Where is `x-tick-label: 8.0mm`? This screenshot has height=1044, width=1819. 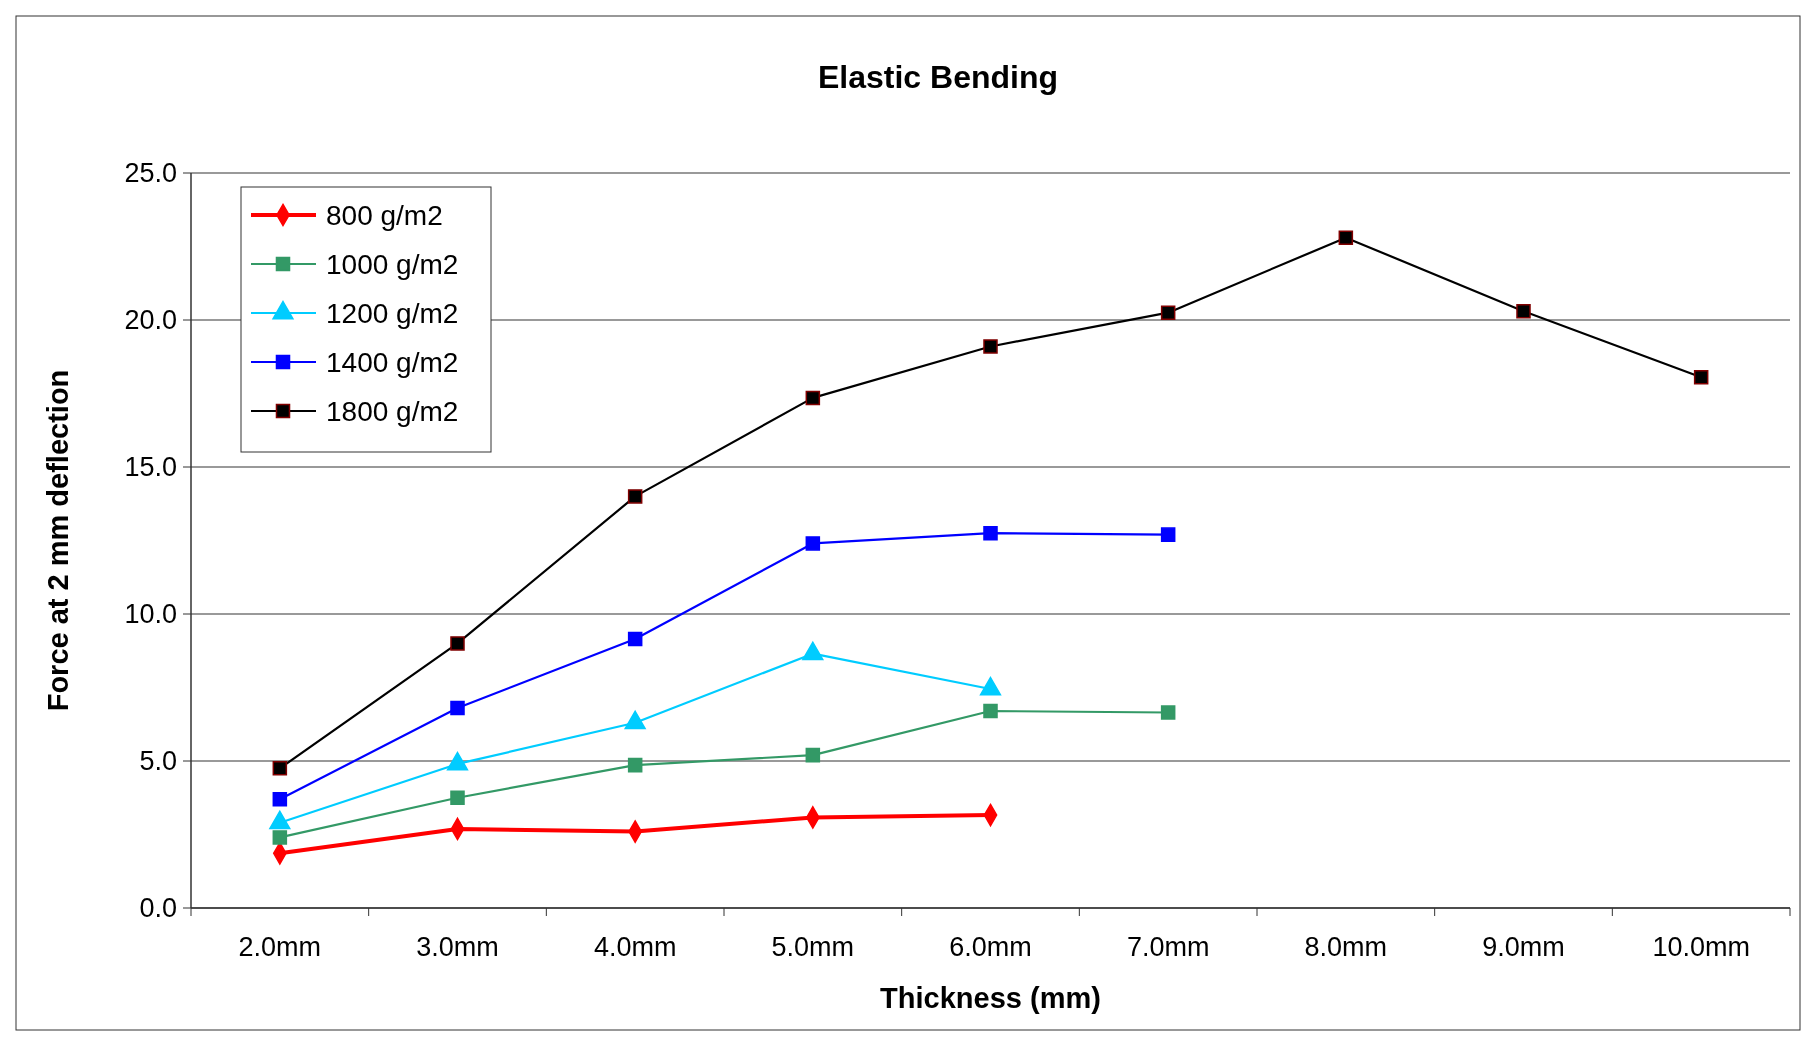 x-tick-label: 8.0mm is located at coordinates (1346, 947).